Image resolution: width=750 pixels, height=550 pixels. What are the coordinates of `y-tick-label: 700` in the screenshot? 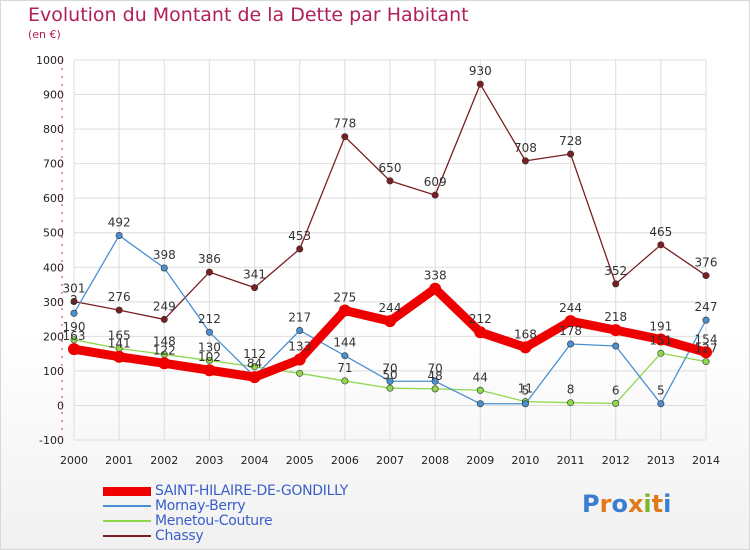 It's located at (53, 164).